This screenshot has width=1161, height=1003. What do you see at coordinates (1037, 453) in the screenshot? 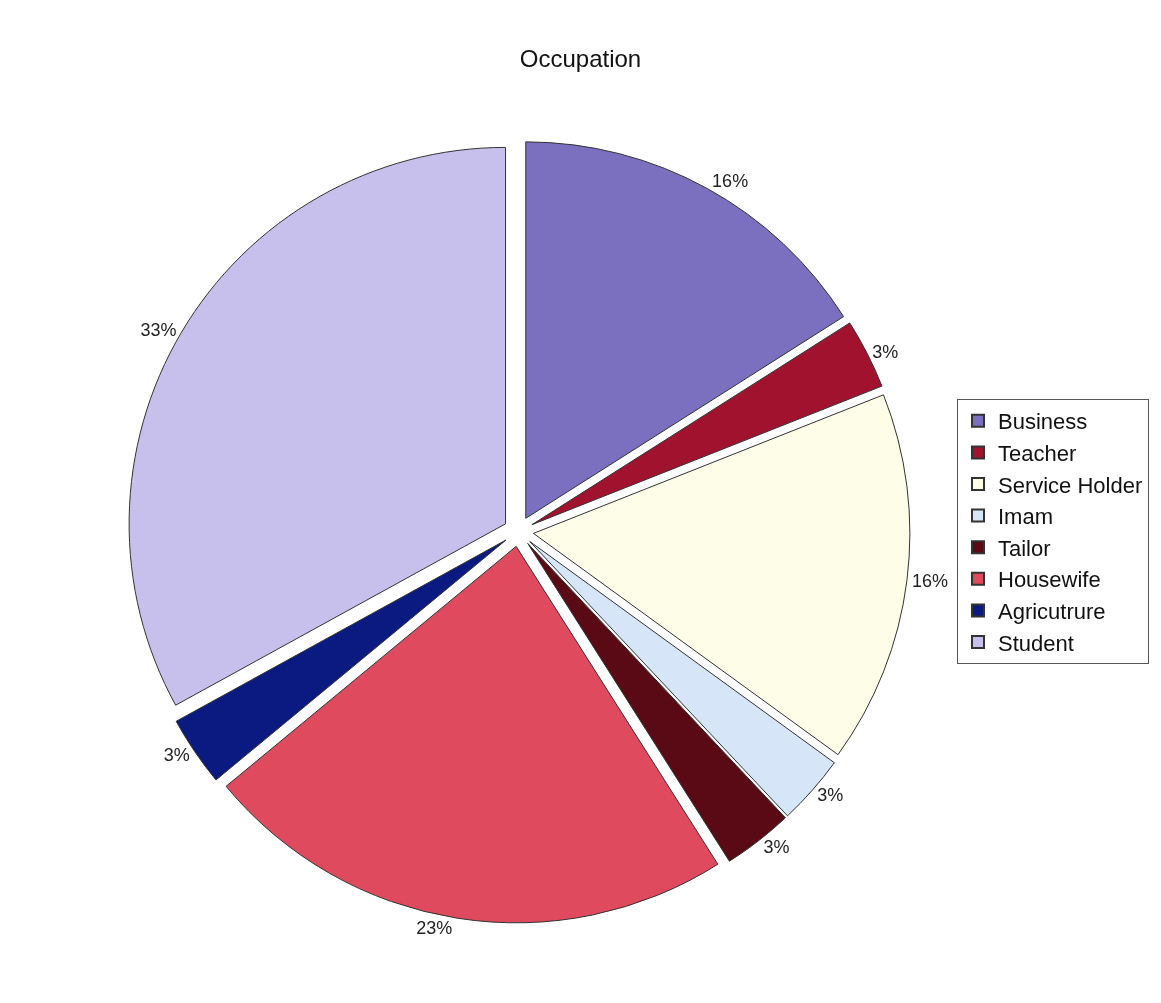
I see `legend-label: Teacher` at bounding box center [1037, 453].